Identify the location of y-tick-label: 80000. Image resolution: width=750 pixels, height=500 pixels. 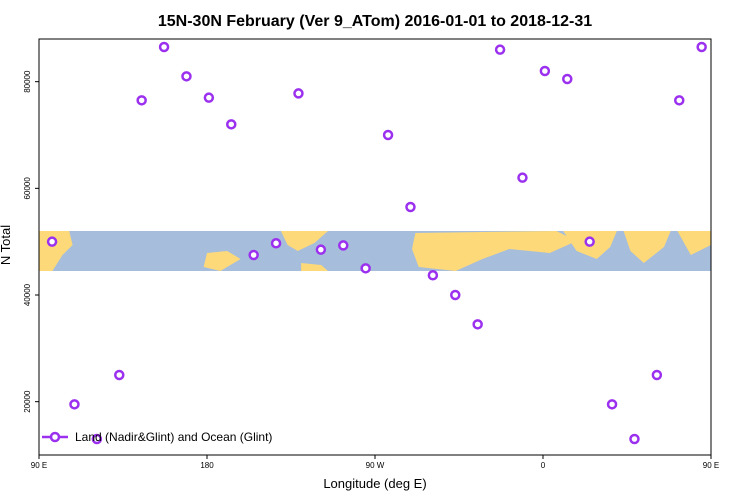
(27, 81).